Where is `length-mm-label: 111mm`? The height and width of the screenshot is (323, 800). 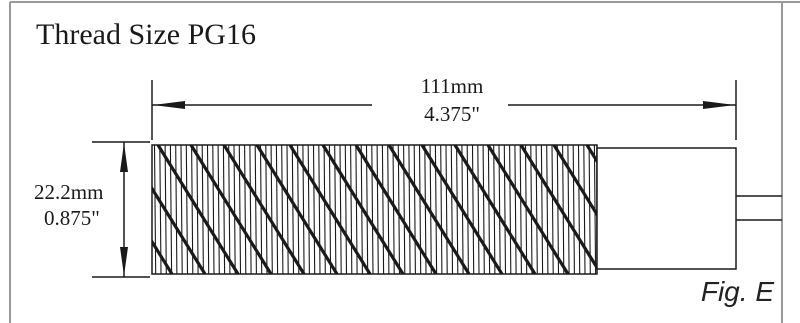 length-mm-label: 111mm is located at coordinates (452, 86).